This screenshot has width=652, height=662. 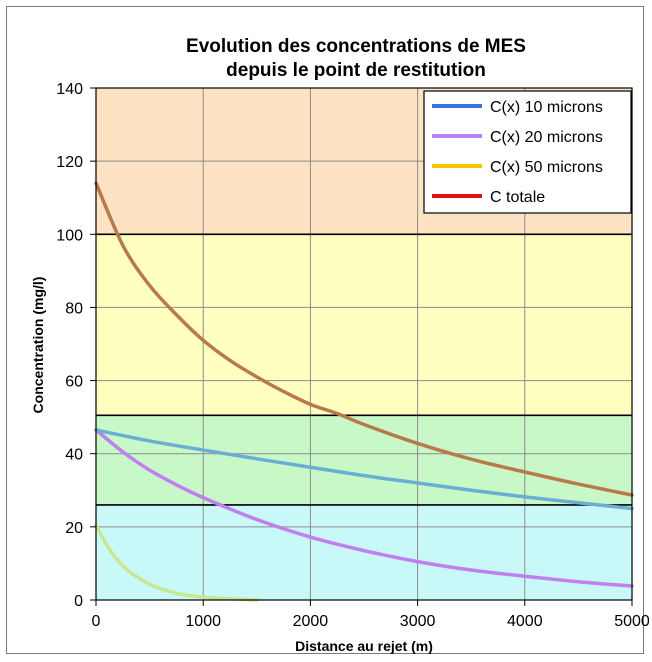 I want to click on y-tick-label-2: 40, so click(x=74, y=455).